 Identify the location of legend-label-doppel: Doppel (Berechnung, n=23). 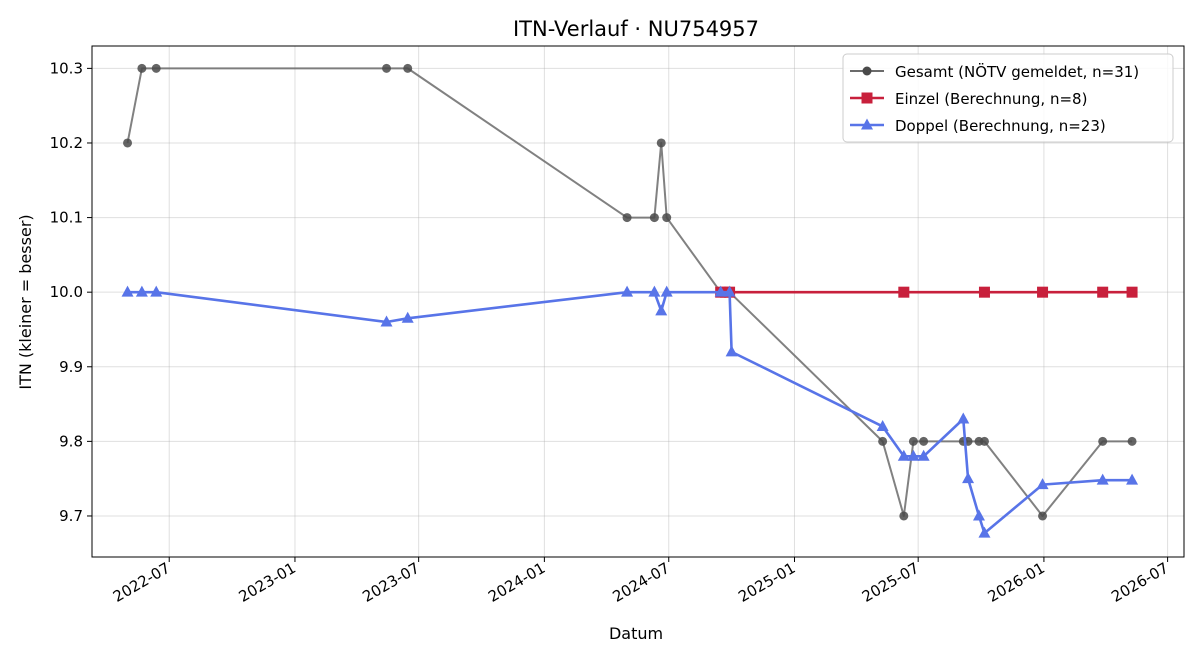
(1000, 126).